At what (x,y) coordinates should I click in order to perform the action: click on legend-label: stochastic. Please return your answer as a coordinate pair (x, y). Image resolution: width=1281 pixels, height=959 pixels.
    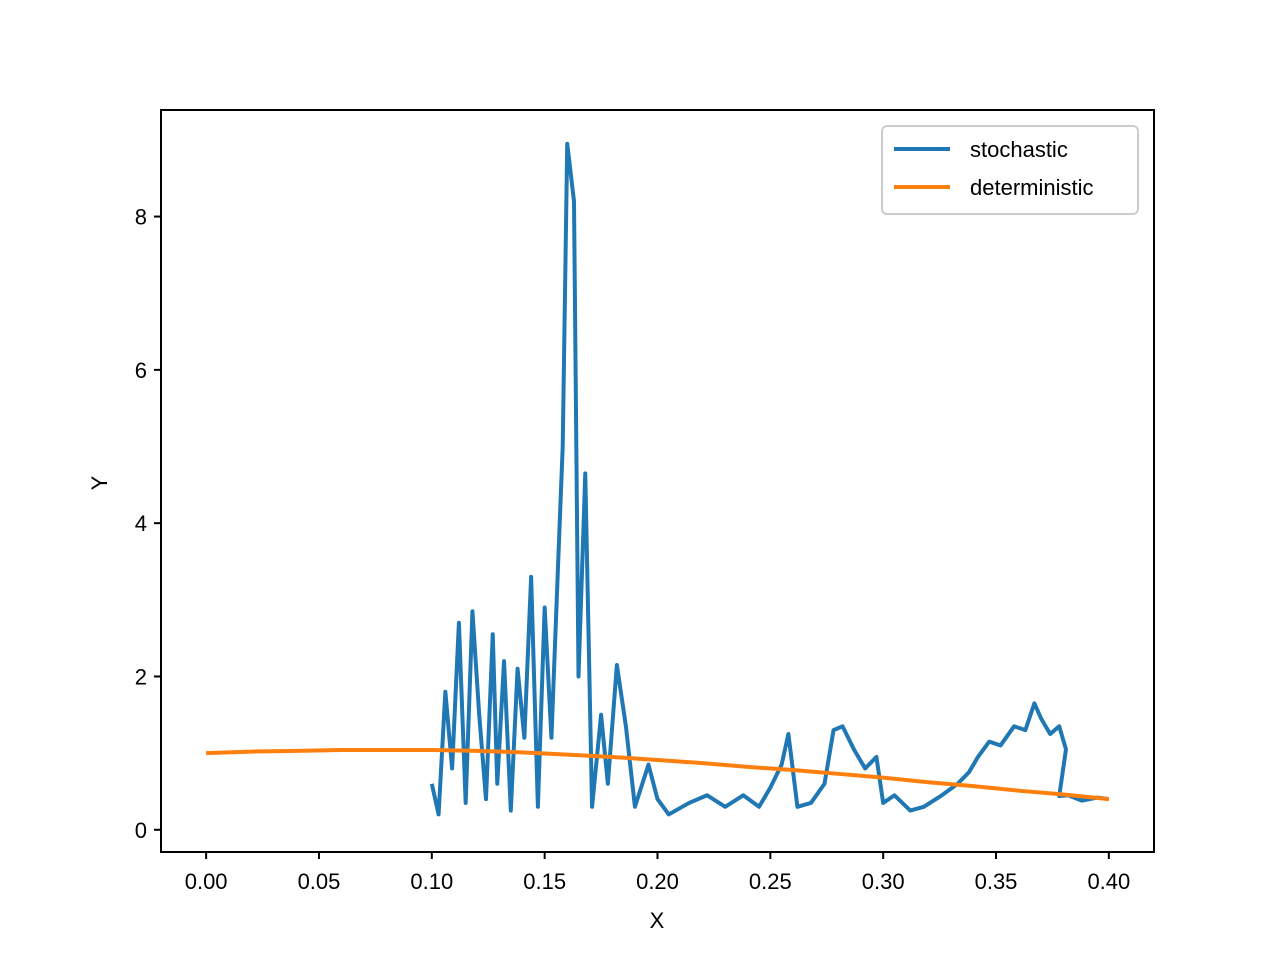
    Looking at the image, I should click on (1019, 149).